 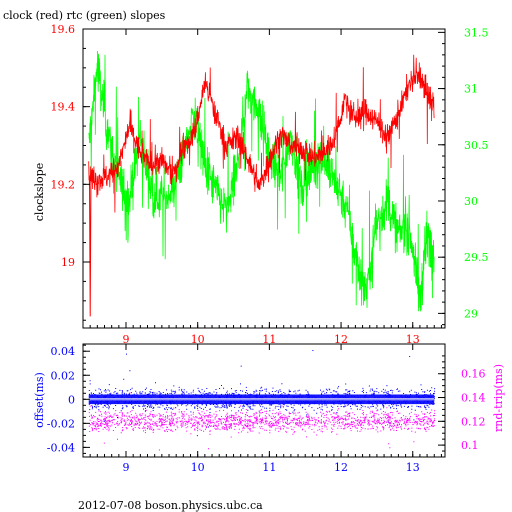 What do you see at coordinates (61, 447) in the screenshot?
I see `offset-tick-label: -0.04` at bounding box center [61, 447].